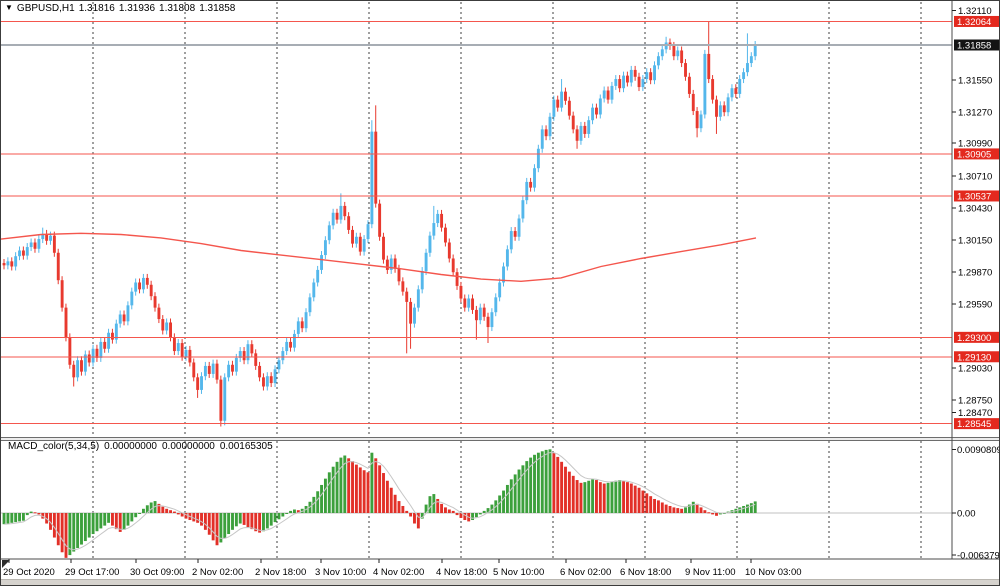 The image size is (1000, 586). Describe the element at coordinates (398, 572) in the screenshot. I see `svg-text: 4 Nov 02:00` at that location.